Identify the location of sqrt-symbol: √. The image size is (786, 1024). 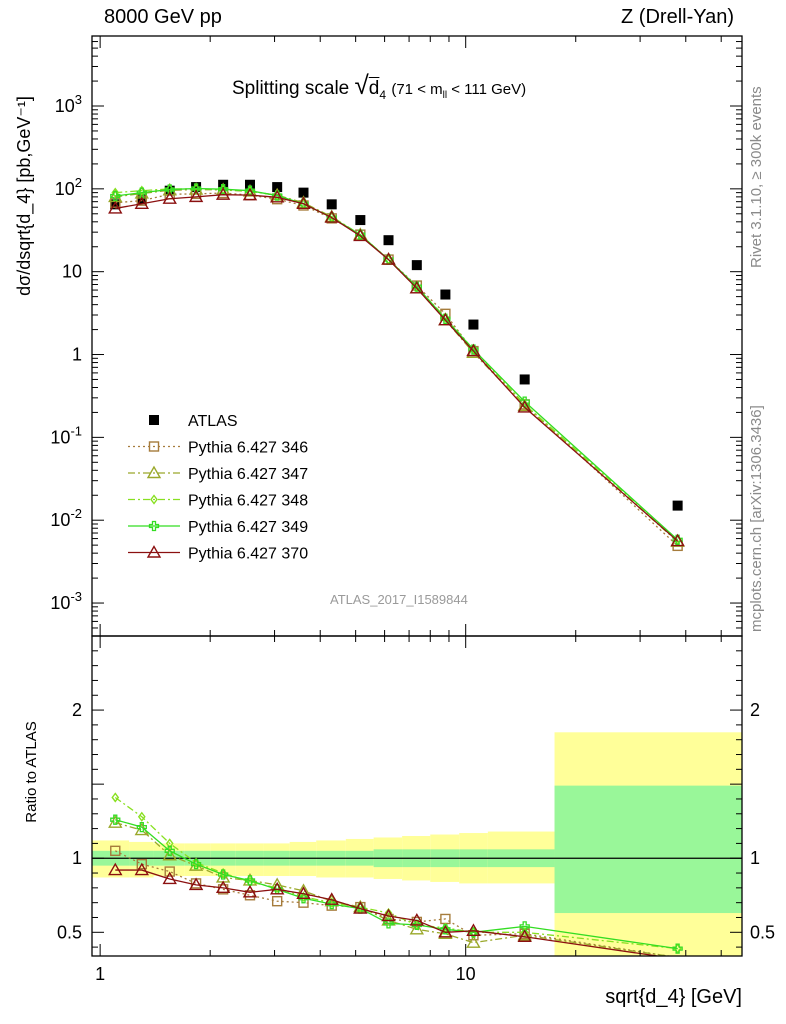
(361, 85).